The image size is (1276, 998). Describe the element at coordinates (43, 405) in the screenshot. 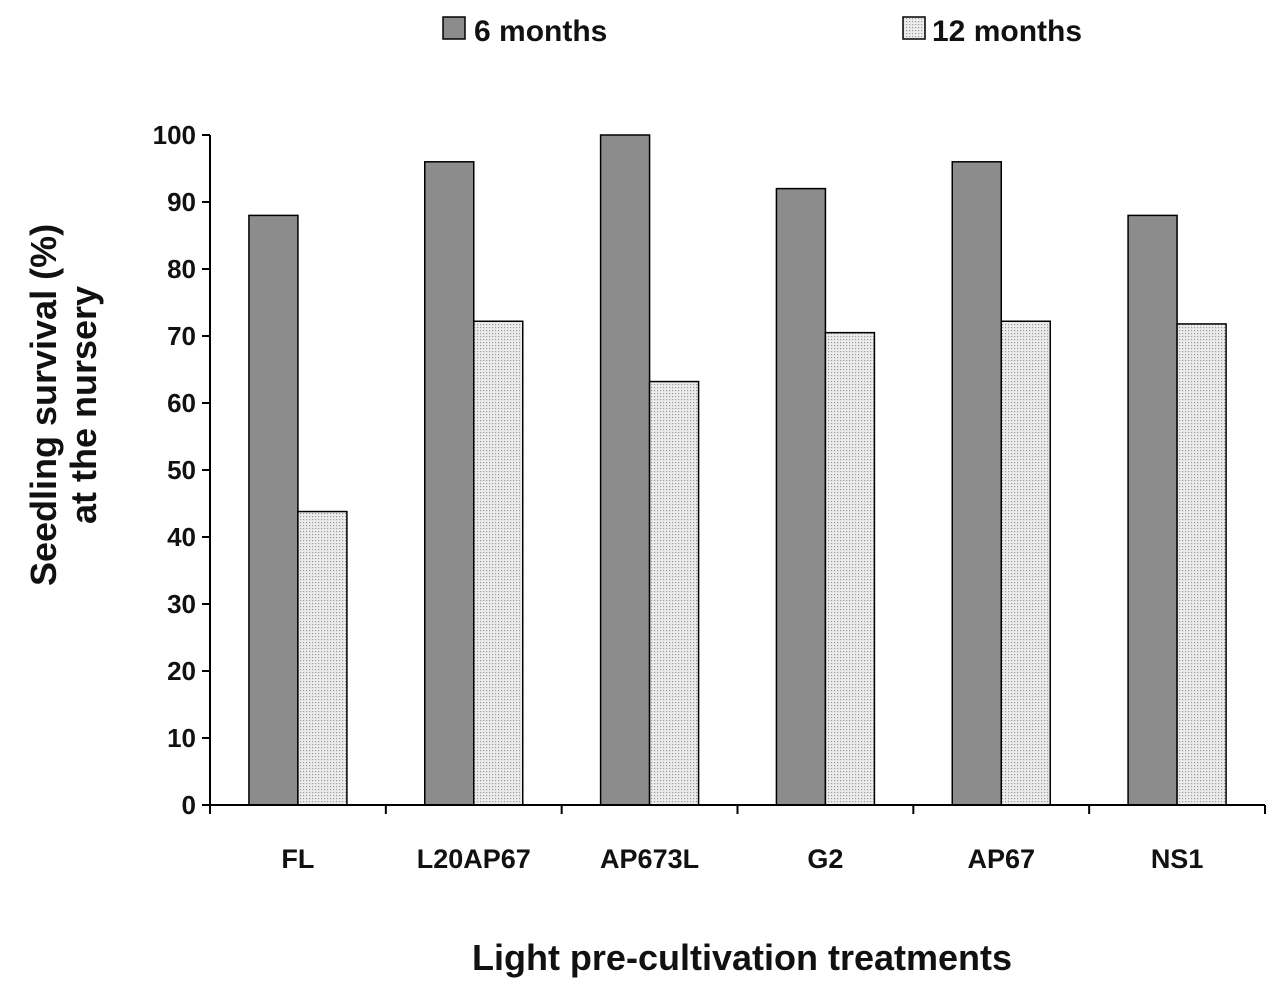

I see `y-axis-title-line-1: Seedling survival (%)` at that location.